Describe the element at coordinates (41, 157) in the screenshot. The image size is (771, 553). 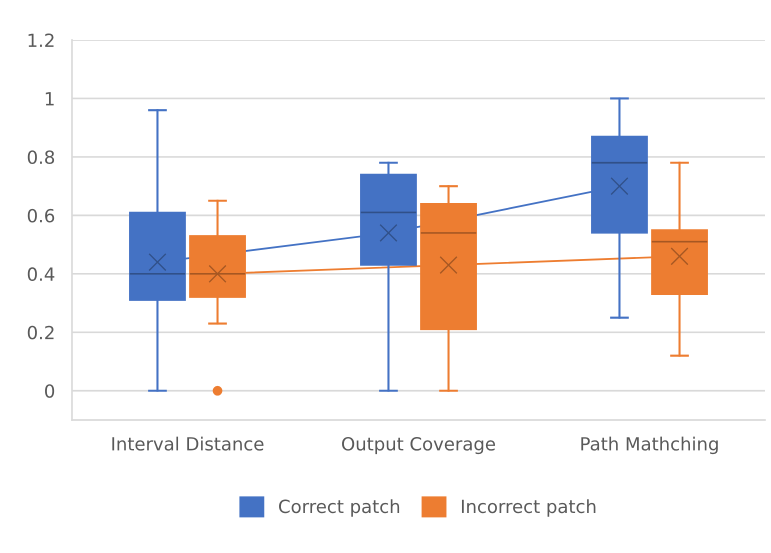
I see `y-tick-label: 0.8` at that location.